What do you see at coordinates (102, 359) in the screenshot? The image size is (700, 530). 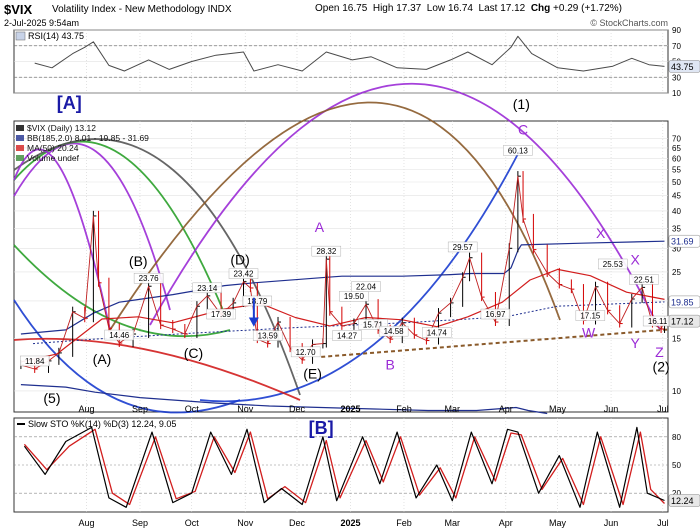 I see `wave-annotation: (A)` at bounding box center [102, 359].